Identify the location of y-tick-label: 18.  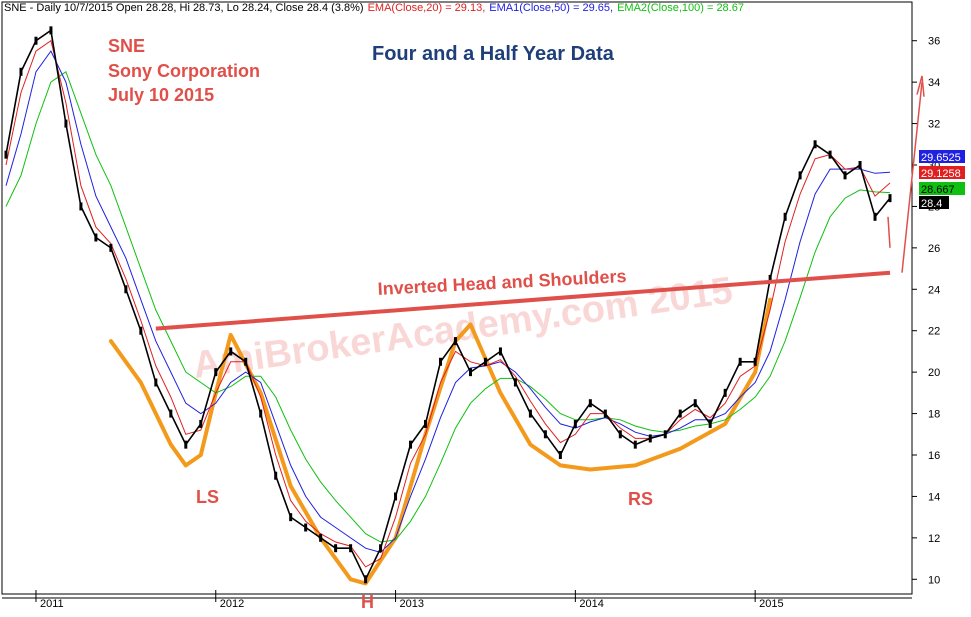
(934, 415).